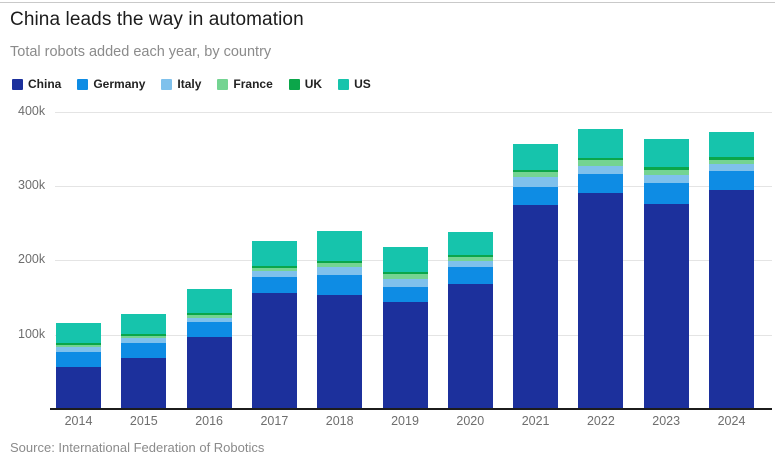  What do you see at coordinates (731, 144) in the screenshot?
I see `bar-segment-us-2024` at bounding box center [731, 144].